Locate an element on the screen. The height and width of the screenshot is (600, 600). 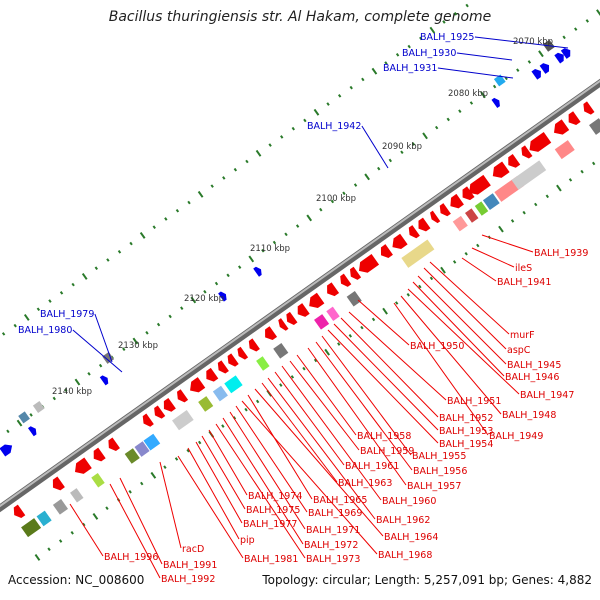
forward-gene-label: BALH_1931 is located at coordinates (410, 68).